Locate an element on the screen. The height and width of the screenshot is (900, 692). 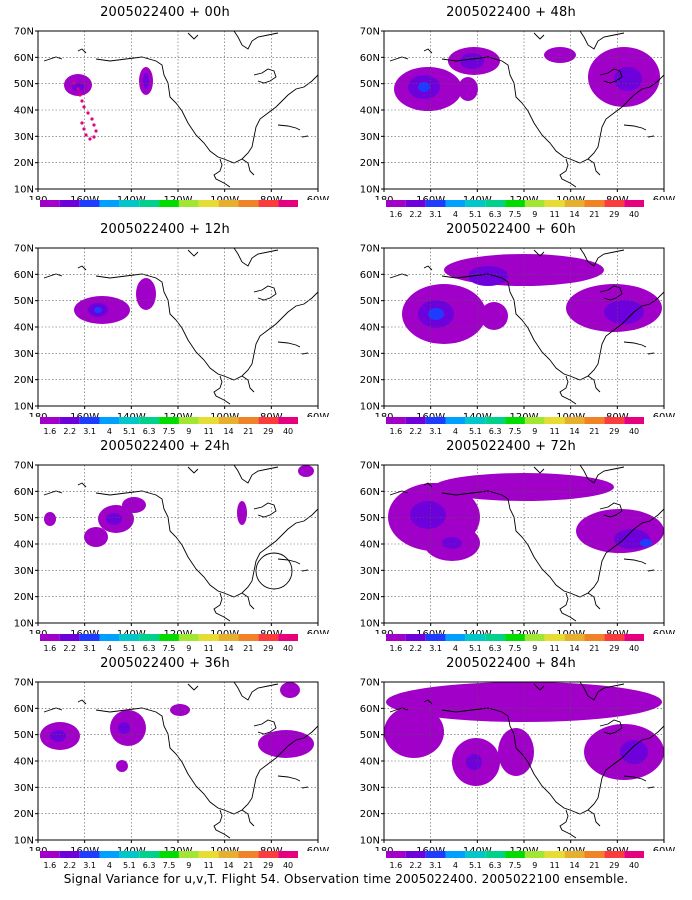
panel-title: 2005022400 + 60h is located at coordinates (511, 229).